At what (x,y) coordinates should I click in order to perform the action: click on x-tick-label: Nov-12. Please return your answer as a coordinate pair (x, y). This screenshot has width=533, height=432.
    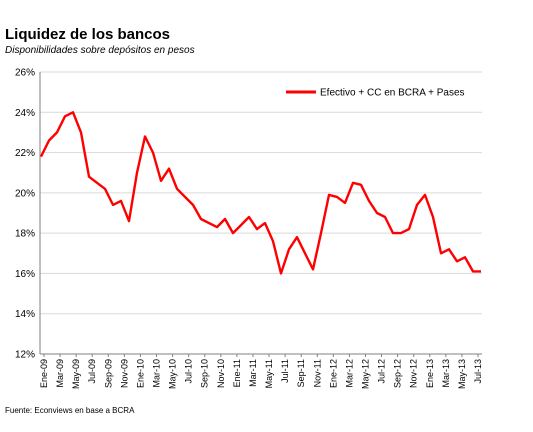
    Looking at the image, I should click on (414, 373).